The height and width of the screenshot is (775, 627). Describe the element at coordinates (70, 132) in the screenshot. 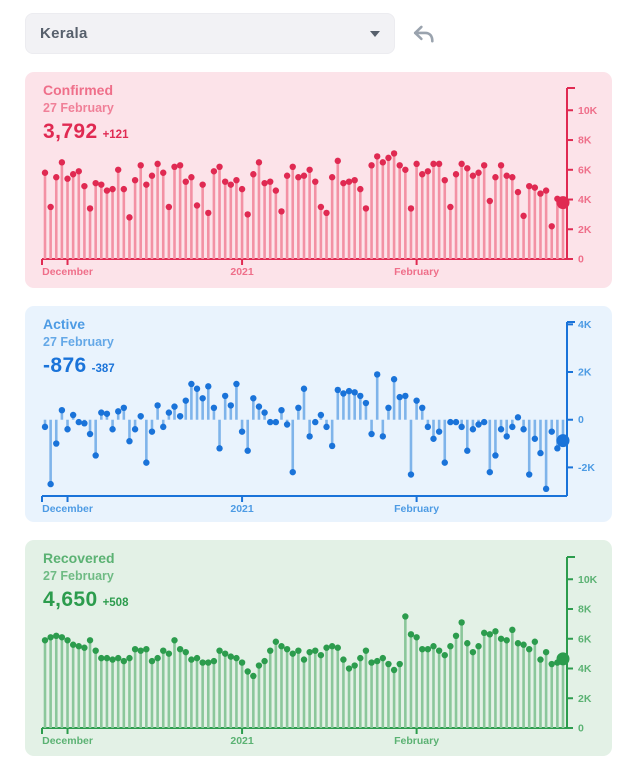

I see `chart-value: 3,792` at that location.